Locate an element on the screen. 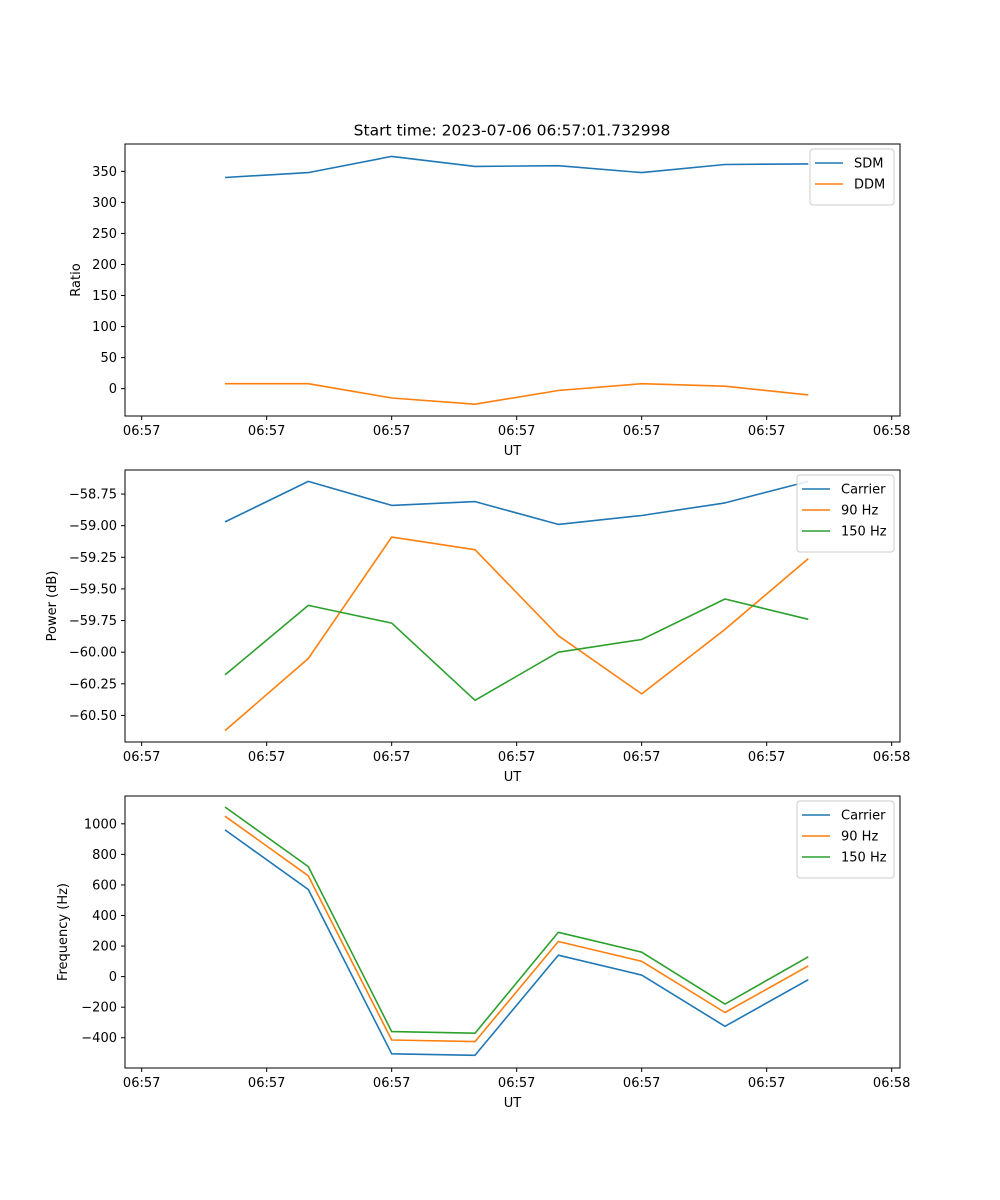 The image size is (1000, 1200). y-axis-label: Power (dB) is located at coordinates (52, 606).